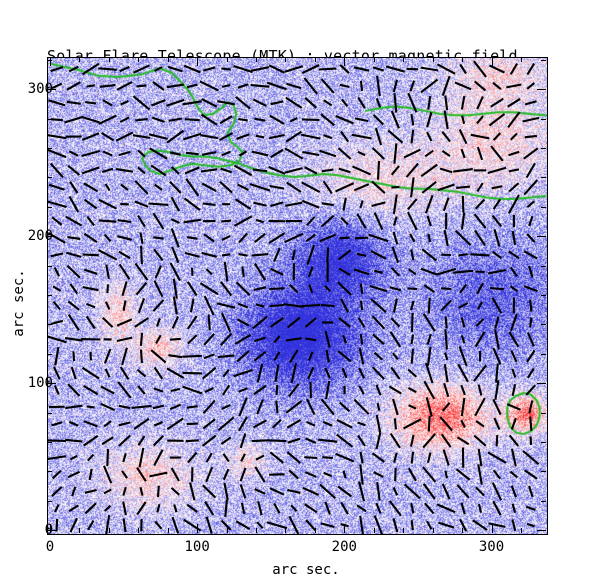  What do you see at coordinates (344, 547) in the screenshot?
I see `x-tick-label: 200` at bounding box center [344, 547].